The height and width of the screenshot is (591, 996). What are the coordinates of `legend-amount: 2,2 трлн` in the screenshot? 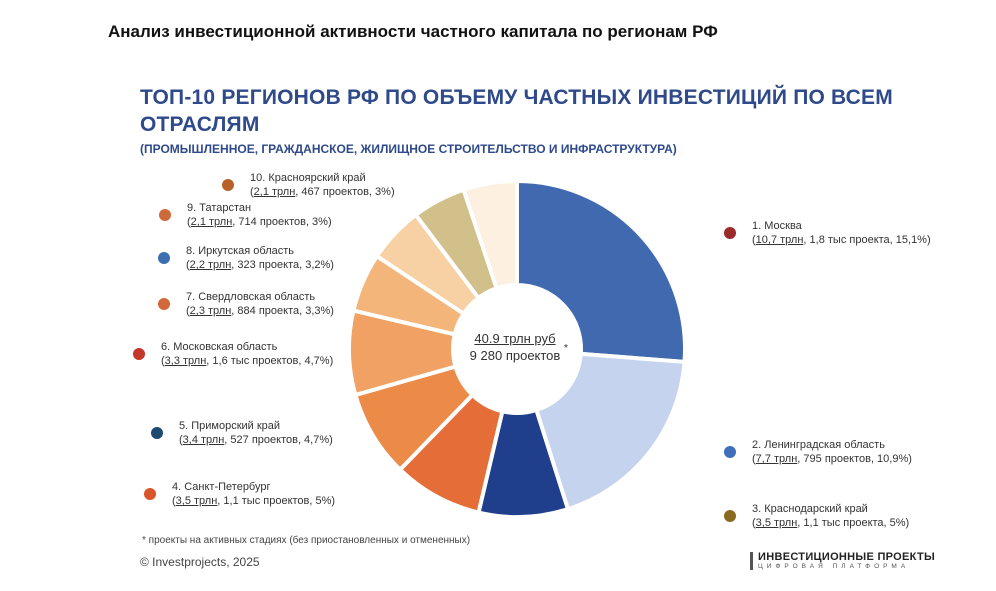 It's located at (210, 265).